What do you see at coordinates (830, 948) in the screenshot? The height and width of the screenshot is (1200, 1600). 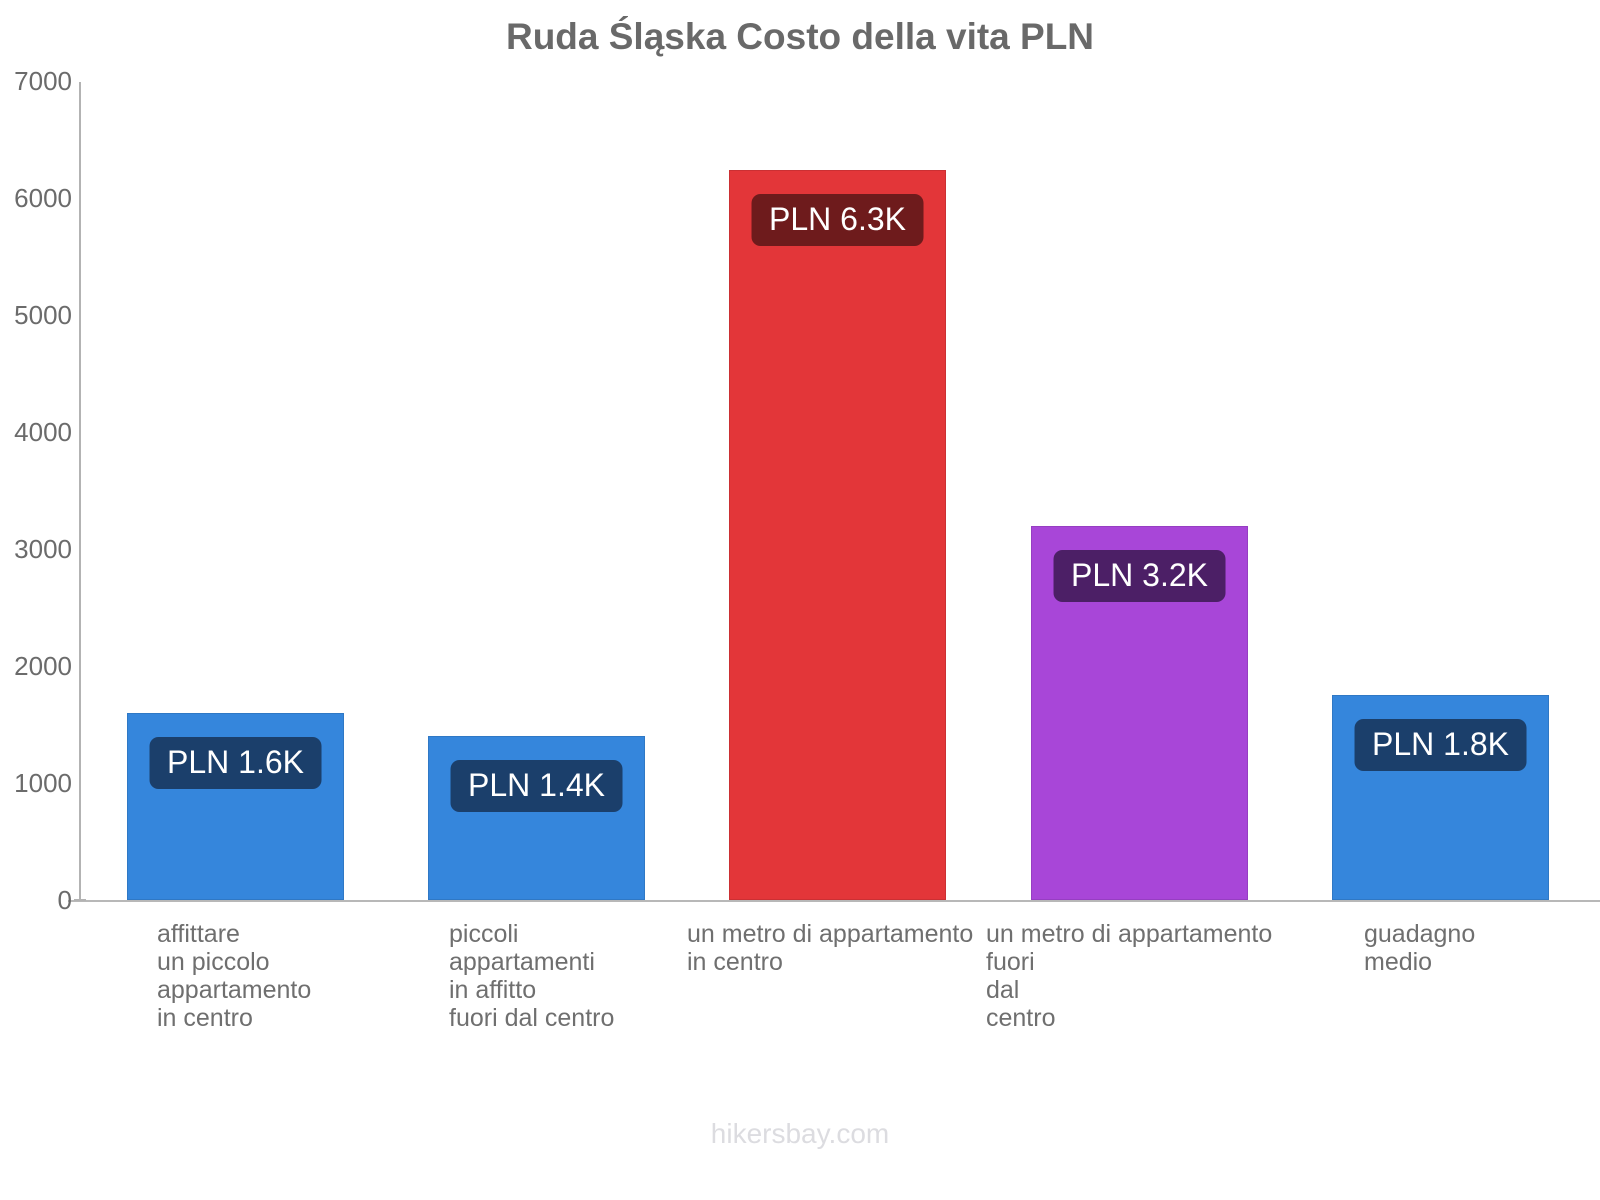 I see `x-category-label-3: un metro di appartamento in centro` at bounding box center [830, 948].